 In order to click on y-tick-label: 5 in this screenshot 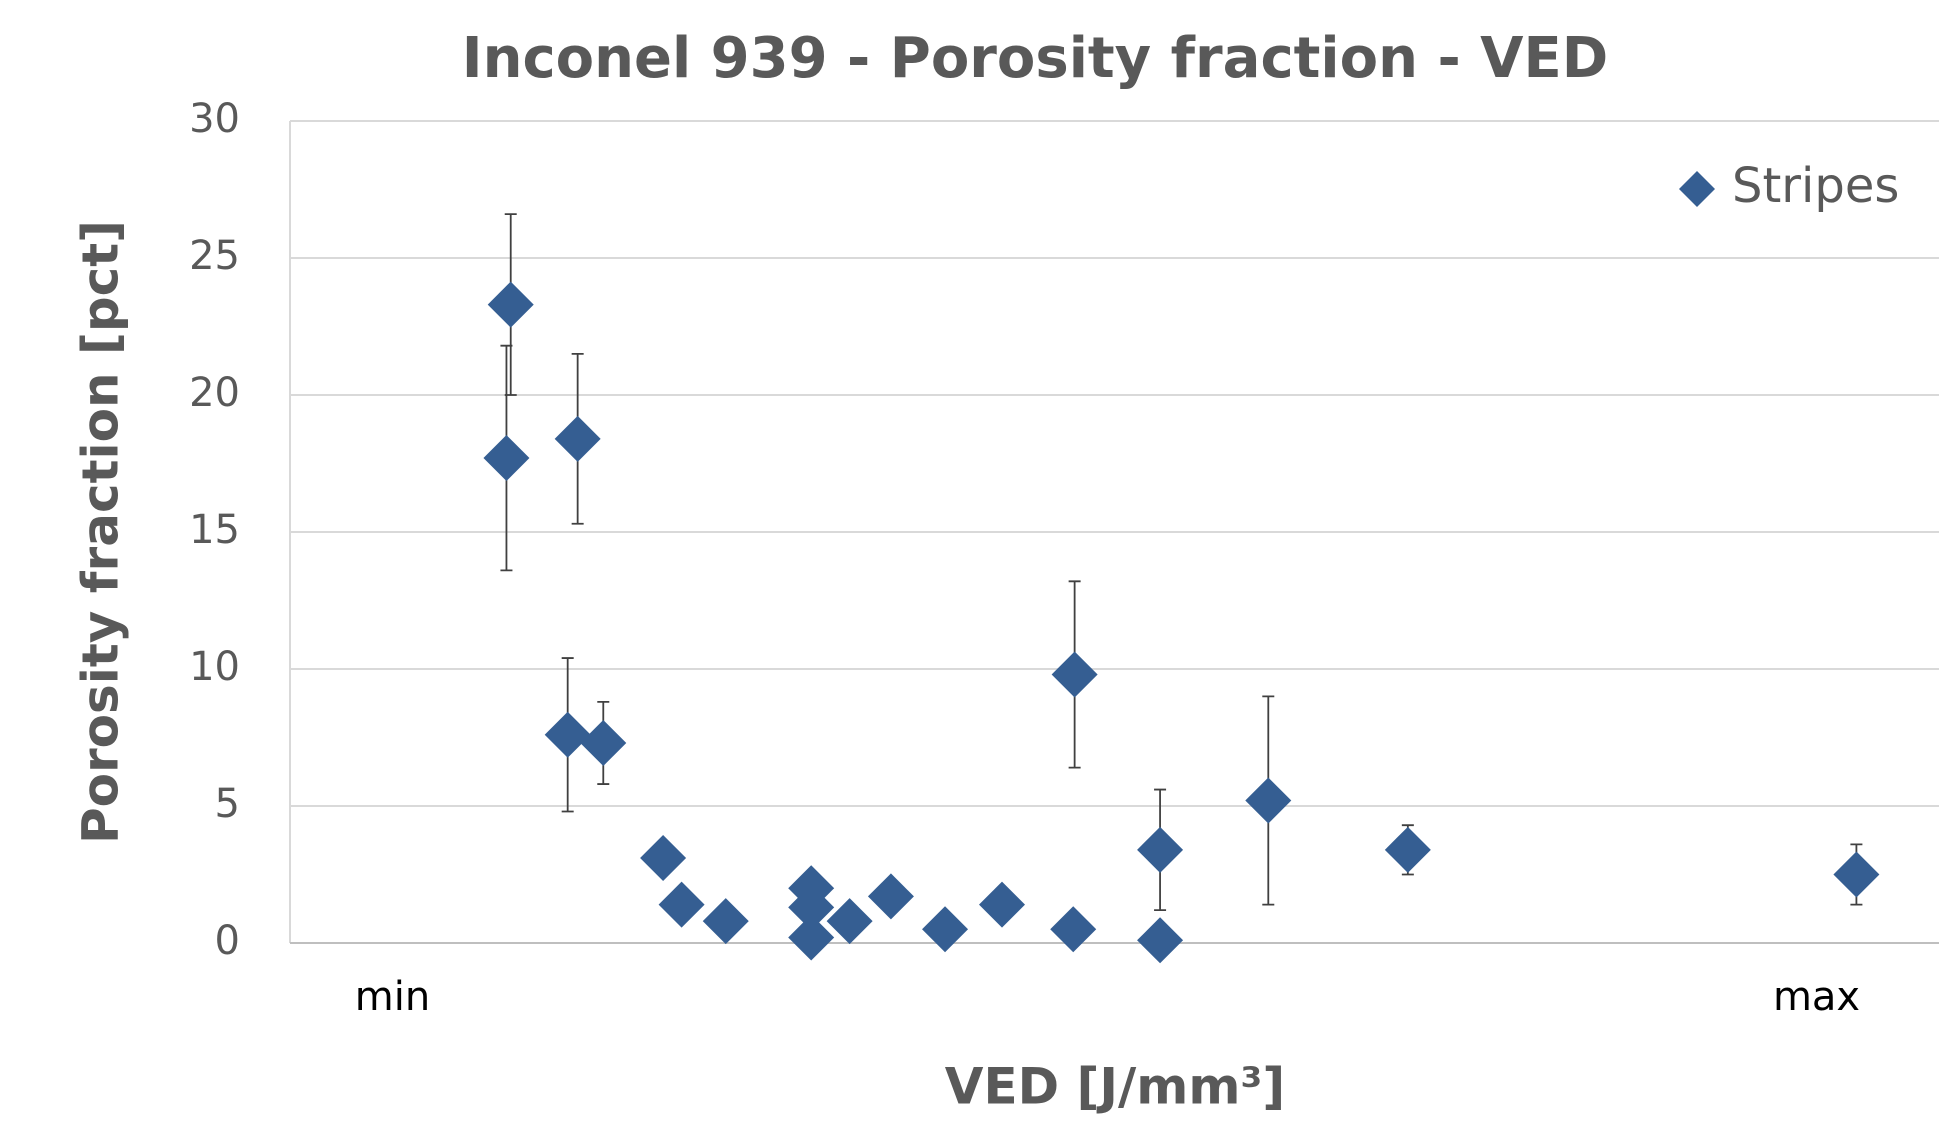, I will do `click(227, 804)`.